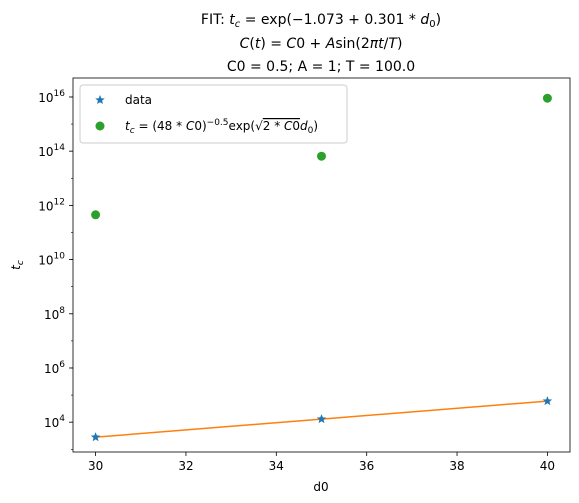 The height and width of the screenshot is (503, 579). I want to click on y-tick-label: 10⁶, so click(54, 368).